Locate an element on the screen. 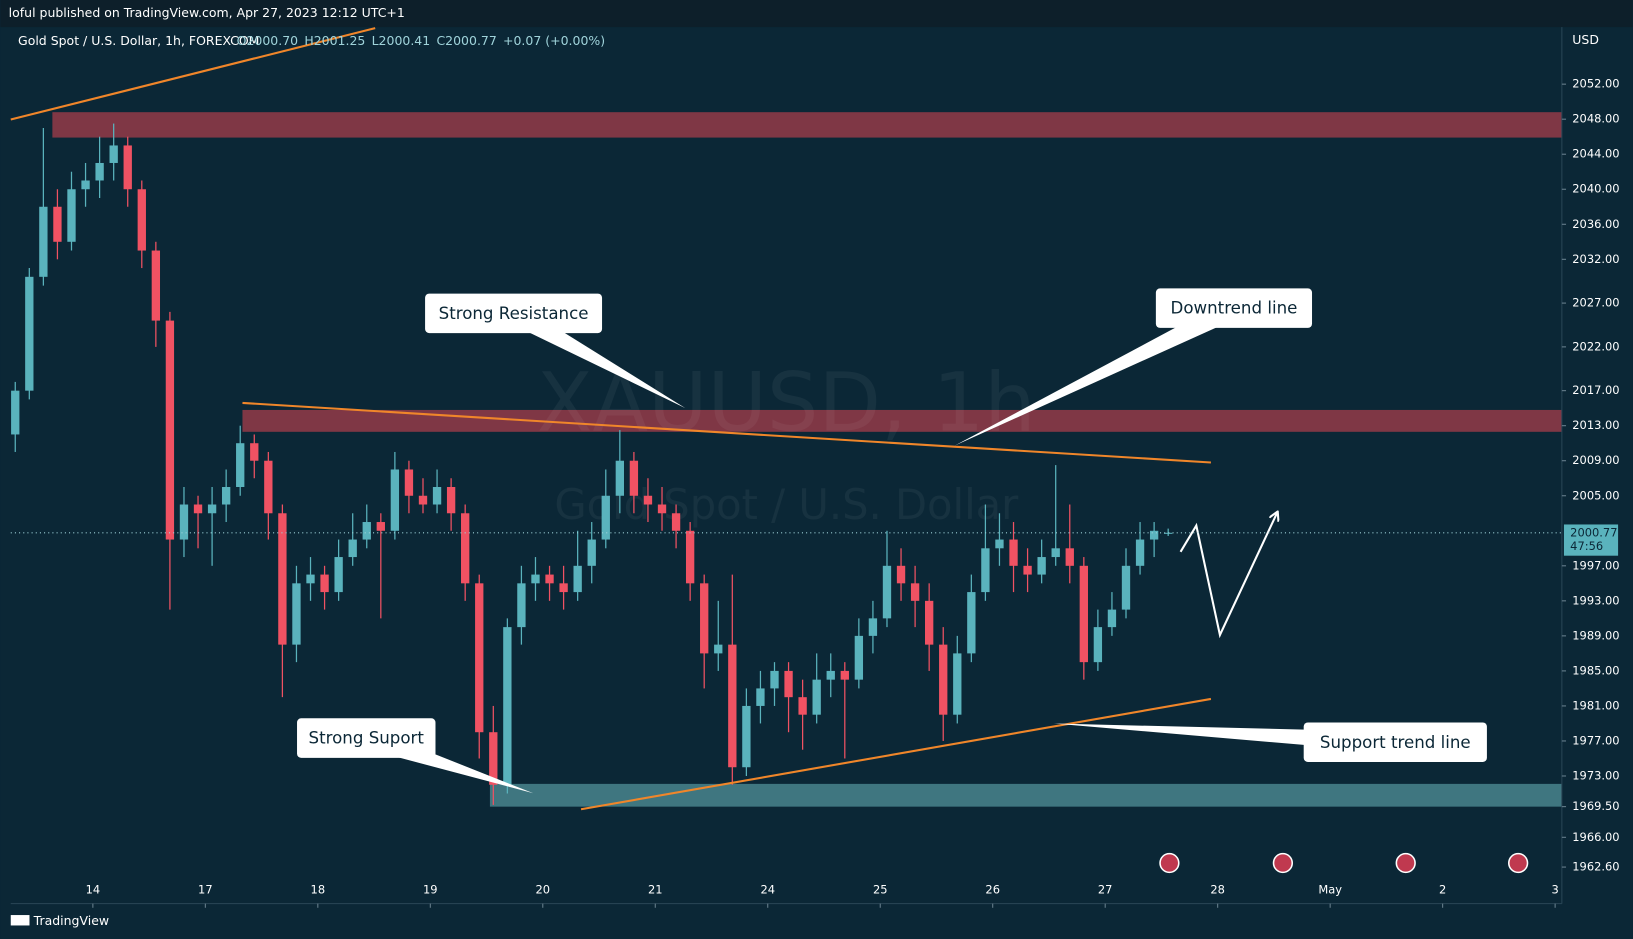 This screenshot has height=939, width=1633. ohlc-legend: +0.07 (+0.00%) is located at coordinates (554, 40).